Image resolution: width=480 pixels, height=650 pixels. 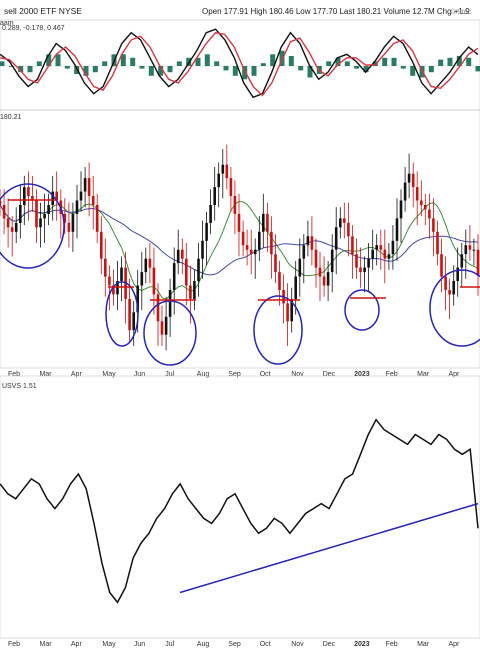 I want to click on oscillator-lines, so click(x=239, y=63).